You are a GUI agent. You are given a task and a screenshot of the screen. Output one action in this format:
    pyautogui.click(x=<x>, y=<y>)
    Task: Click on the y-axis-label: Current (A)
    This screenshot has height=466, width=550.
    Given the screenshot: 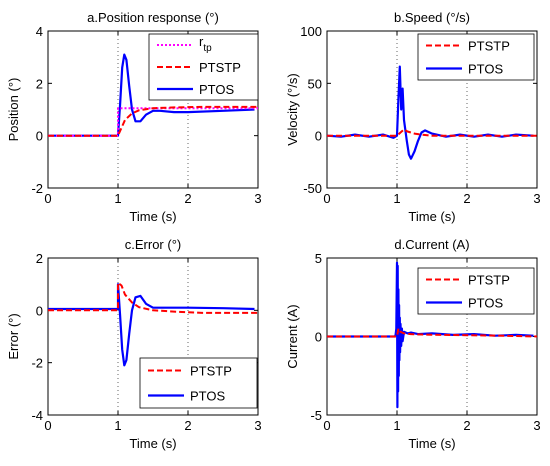 What is the action you would take?
    pyautogui.click(x=292, y=336)
    